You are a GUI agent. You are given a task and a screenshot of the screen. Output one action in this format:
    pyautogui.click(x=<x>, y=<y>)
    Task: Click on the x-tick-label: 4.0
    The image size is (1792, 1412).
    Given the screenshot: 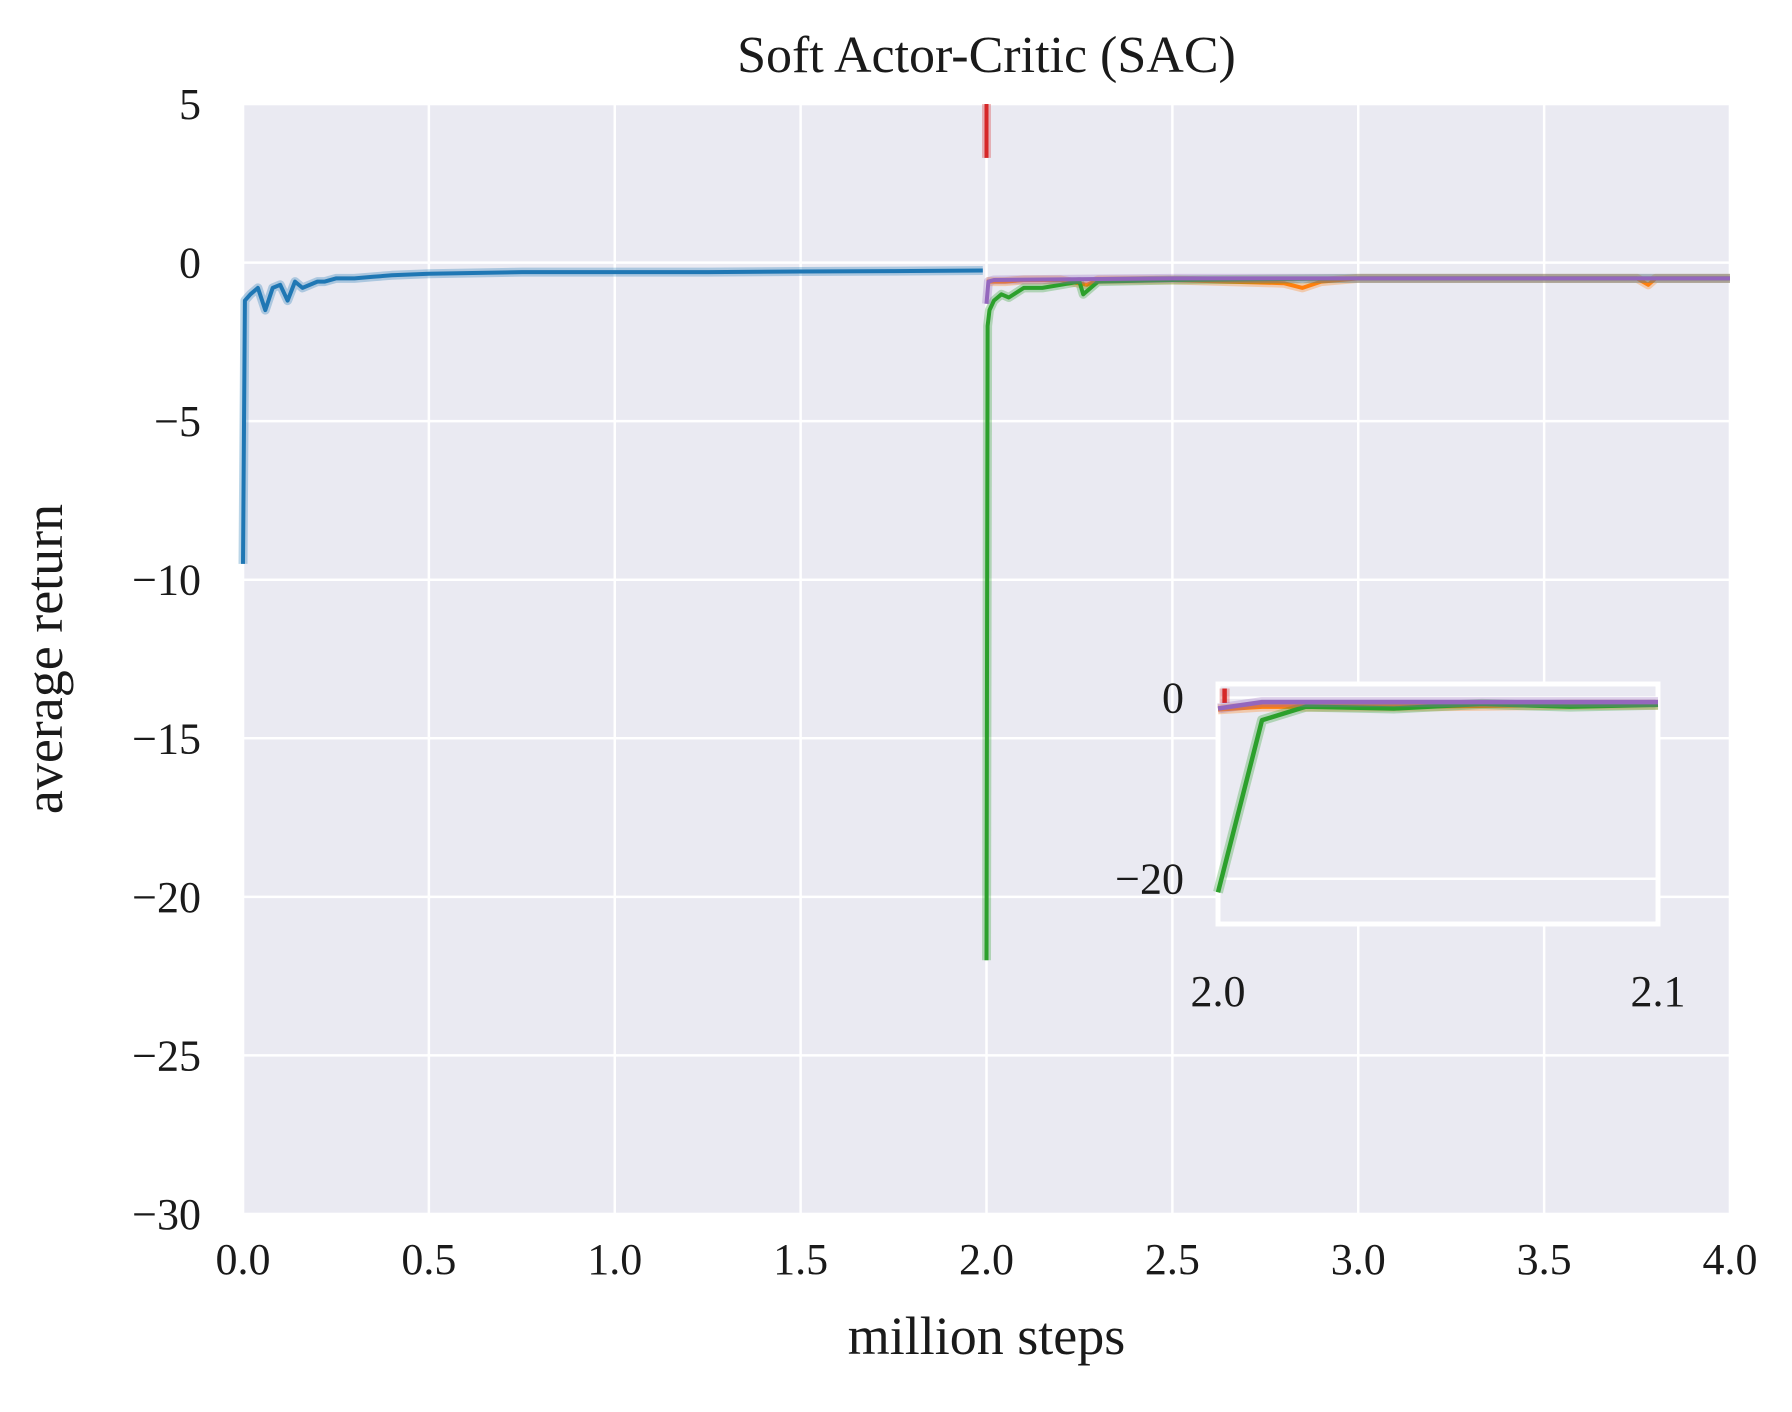 What is the action you would take?
    pyautogui.click(x=1730, y=1259)
    